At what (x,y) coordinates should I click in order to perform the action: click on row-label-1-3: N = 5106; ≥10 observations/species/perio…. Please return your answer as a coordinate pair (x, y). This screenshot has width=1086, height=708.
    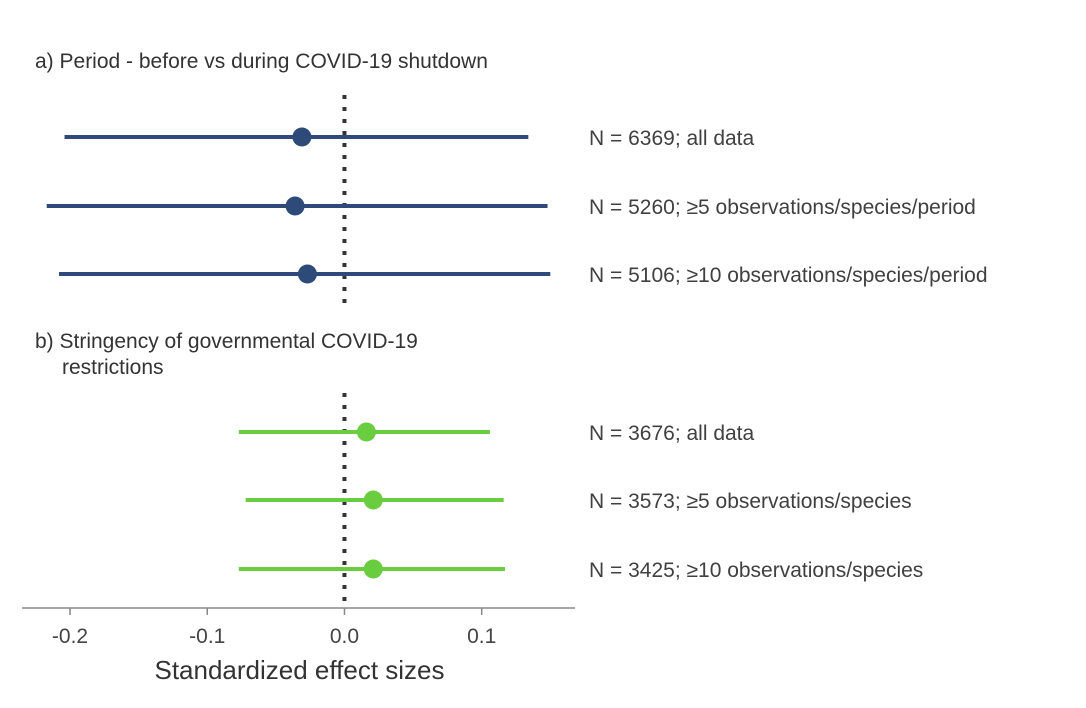
    Looking at the image, I should click on (788, 275).